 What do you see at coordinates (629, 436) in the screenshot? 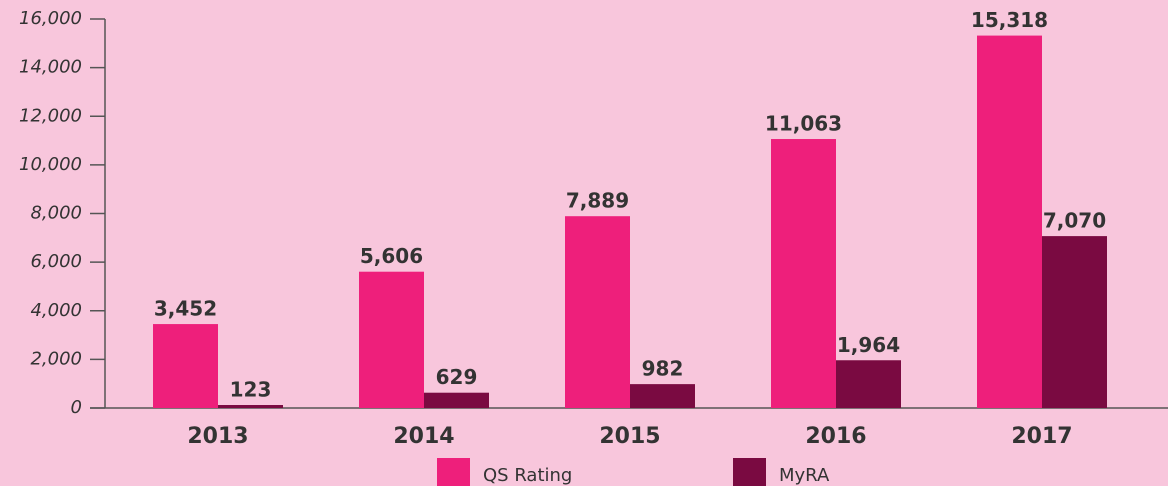
I see `x-tick-label: 2015` at bounding box center [629, 436].